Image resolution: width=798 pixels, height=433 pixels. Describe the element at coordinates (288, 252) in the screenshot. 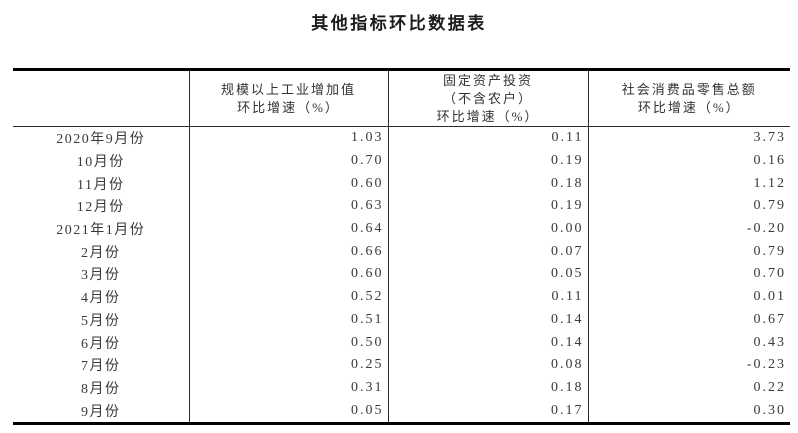

I see `industrial-value-cell: 0.66` at that location.